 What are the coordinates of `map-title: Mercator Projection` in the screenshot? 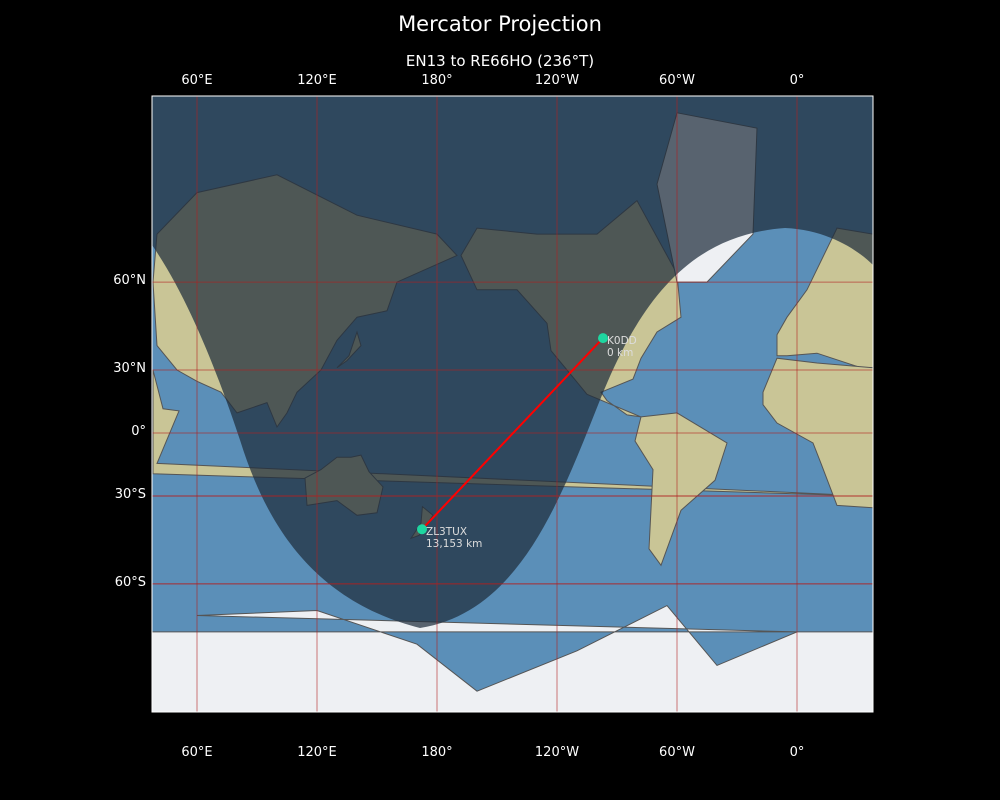 It's located at (500, 24).